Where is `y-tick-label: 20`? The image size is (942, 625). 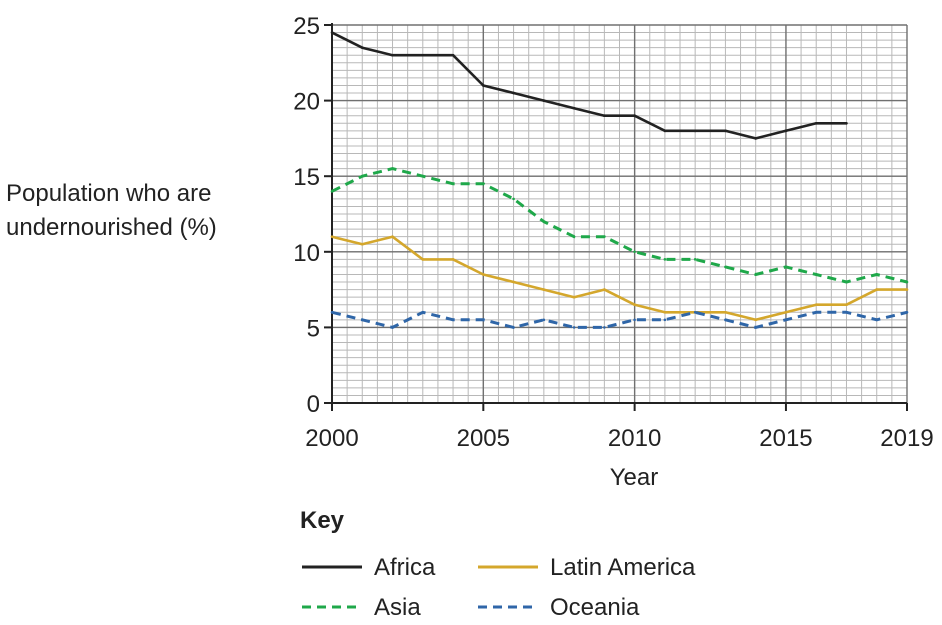 y-tick-label: 20 is located at coordinates (306, 102).